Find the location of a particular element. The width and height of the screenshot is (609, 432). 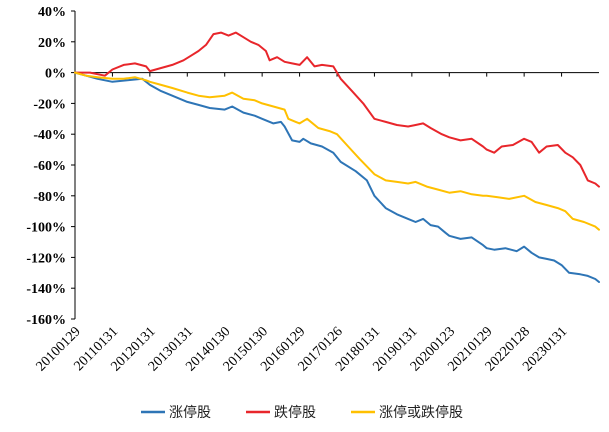

y-tick-label: -120% is located at coordinates (46, 258).